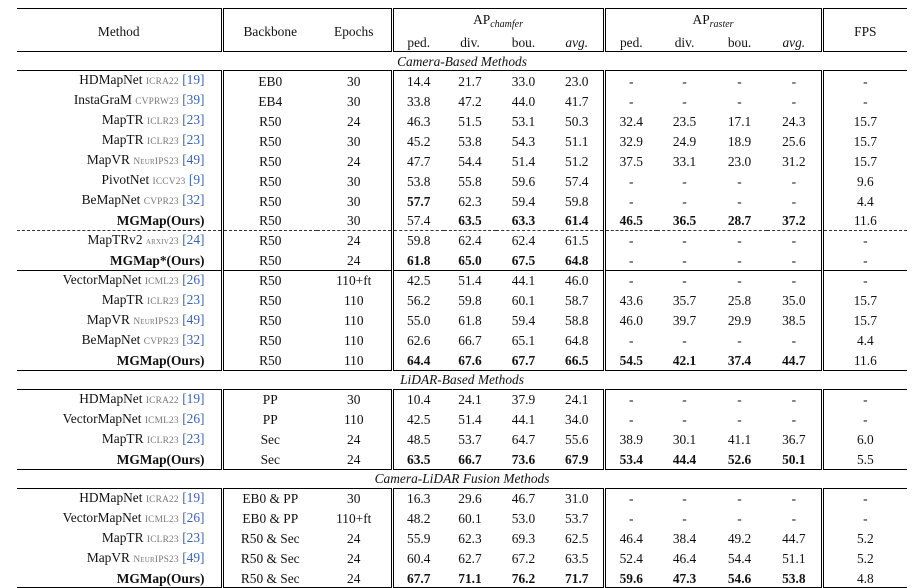  I want to click on ap-chamfer-cell: 64.4, so click(419, 360).